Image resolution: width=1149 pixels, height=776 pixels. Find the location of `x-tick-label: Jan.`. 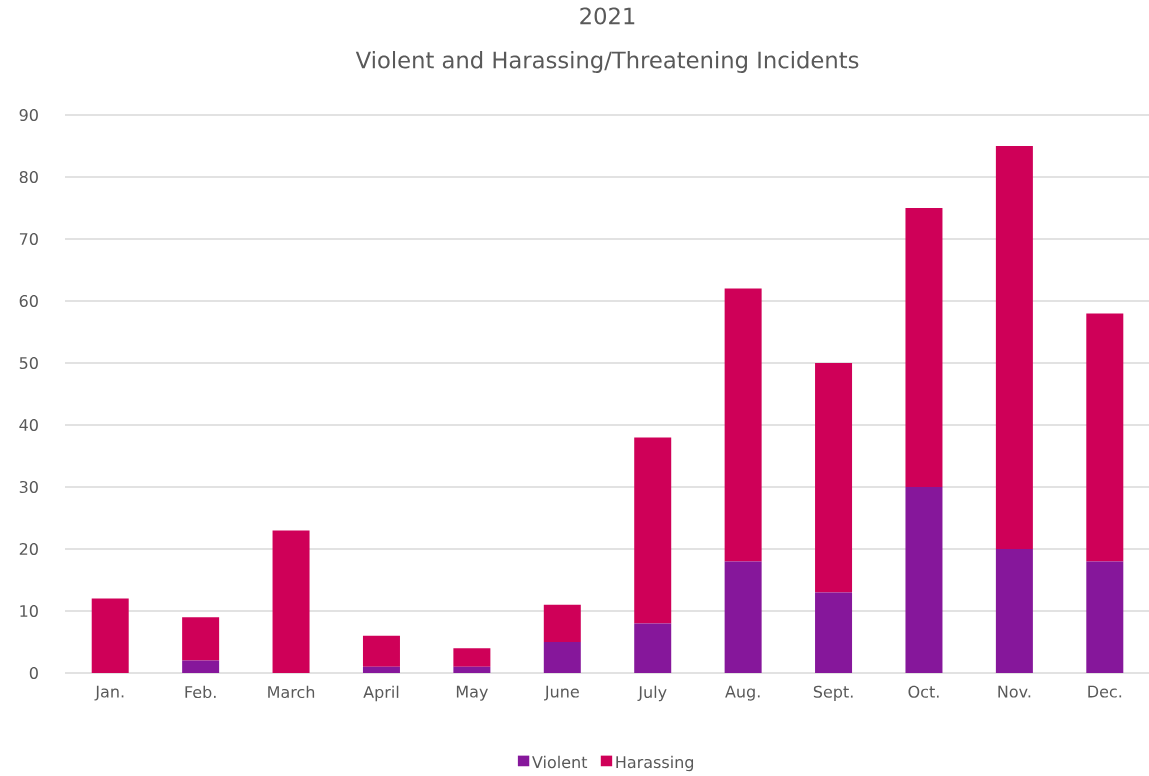

x-tick-label: Jan. is located at coordinates (109, 693).